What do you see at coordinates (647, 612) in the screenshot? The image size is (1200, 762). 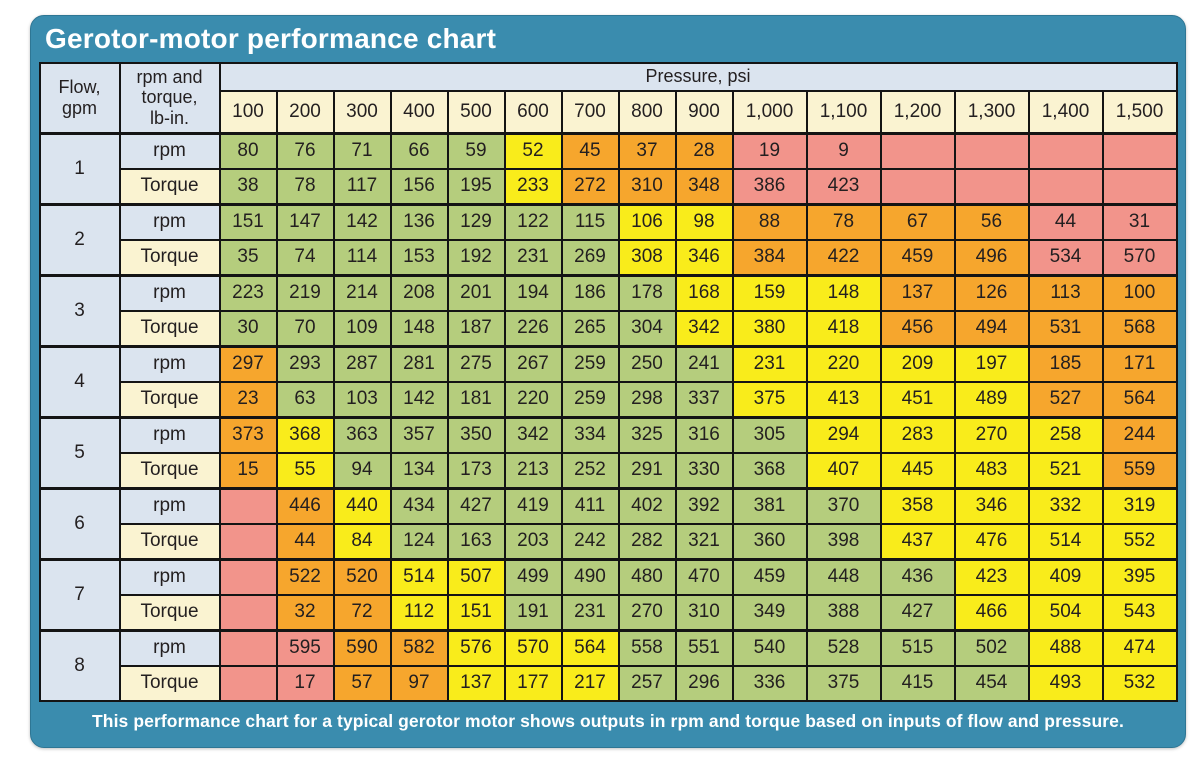 I see `torque-value-cell: 270` at bounding box center [647, 612].